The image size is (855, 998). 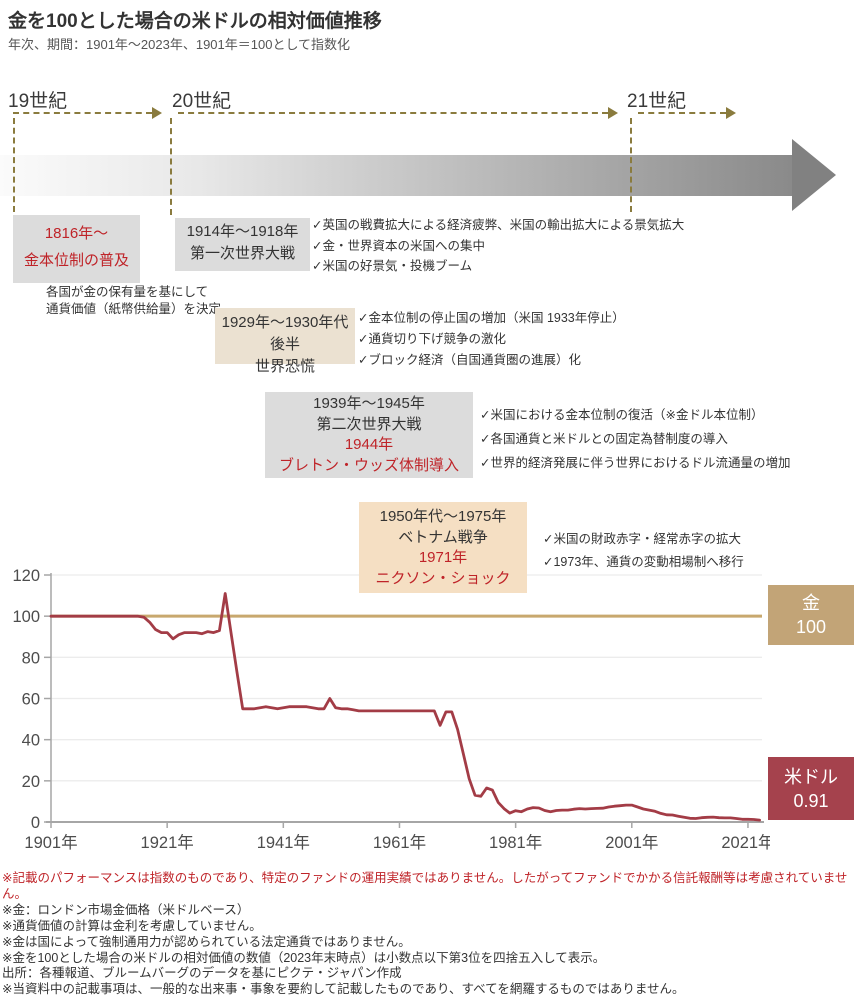 I want to click on y-tick-label: 40, so click(x=31, y=741).